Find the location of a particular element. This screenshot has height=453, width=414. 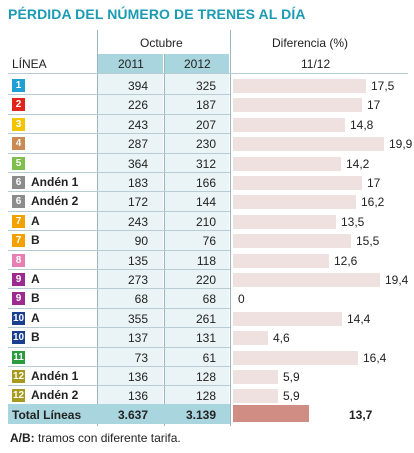

line-sub-label: Andén 1 is located at coordinates (55, 182).